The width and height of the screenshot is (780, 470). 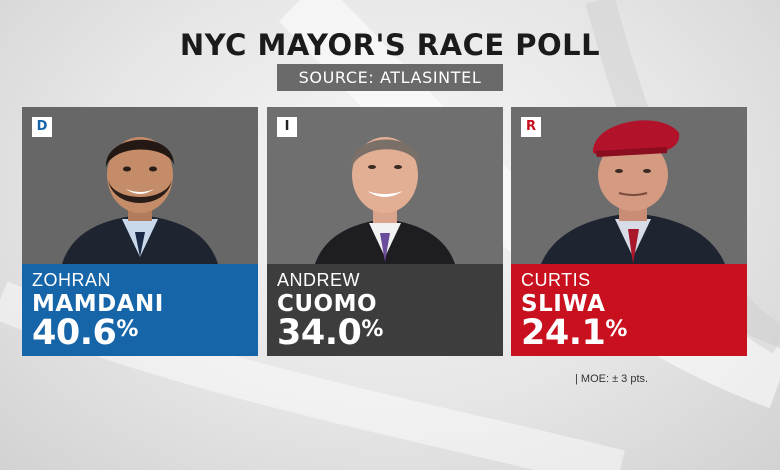 I want to click on candidate-last-name: SLIWA, so click(x=563, y=304).